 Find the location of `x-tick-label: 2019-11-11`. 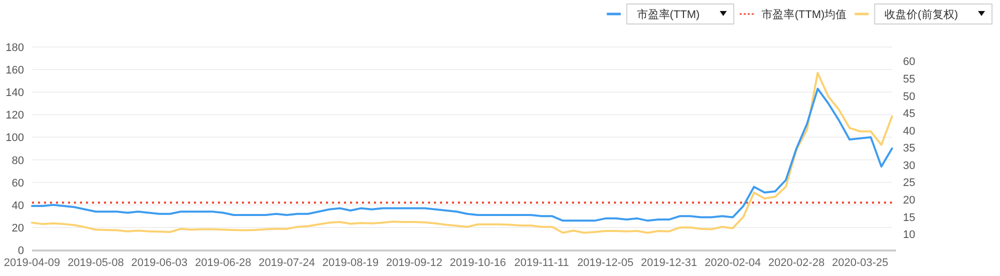

x-tick-label: 2019-11-11 is located at coordinates (541, 263).